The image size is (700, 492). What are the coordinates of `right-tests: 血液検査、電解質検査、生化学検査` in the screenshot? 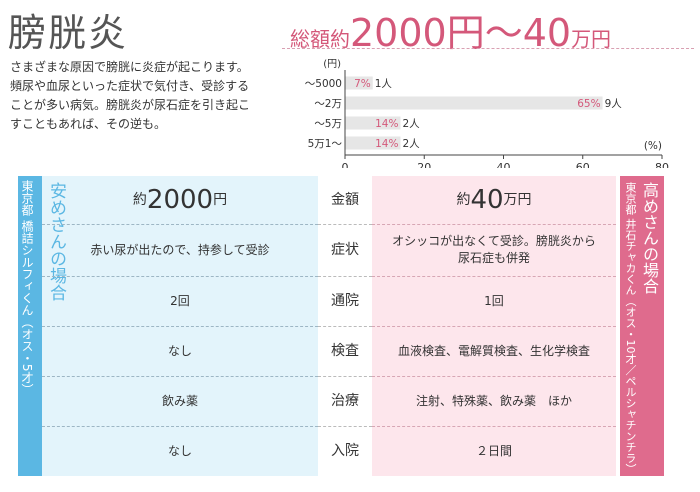 It's located at (493, 350).